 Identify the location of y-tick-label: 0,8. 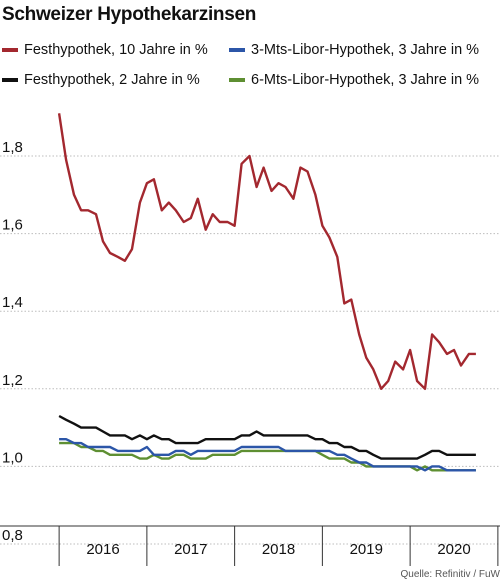
(12, 535).